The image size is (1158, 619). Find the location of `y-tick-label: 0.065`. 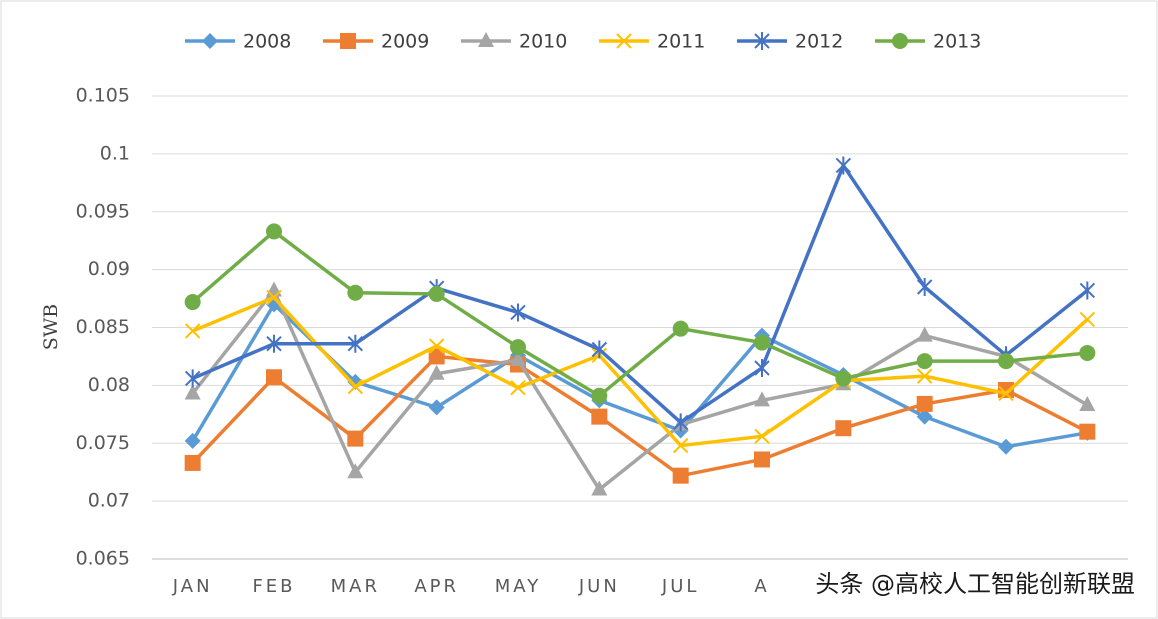

y-tick-label: 0.065 is located at coordinates (103, 559).